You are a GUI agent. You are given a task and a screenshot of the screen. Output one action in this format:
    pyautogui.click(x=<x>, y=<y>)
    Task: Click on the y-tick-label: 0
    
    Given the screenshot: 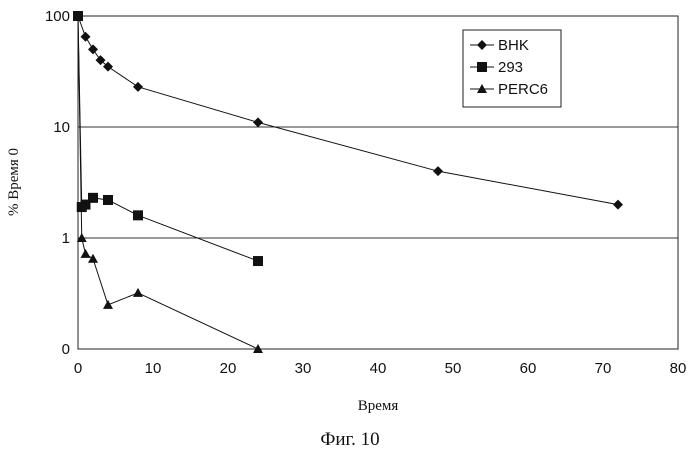 What is the action you would take?
    pyautogui.click(x=66, y=349)
    